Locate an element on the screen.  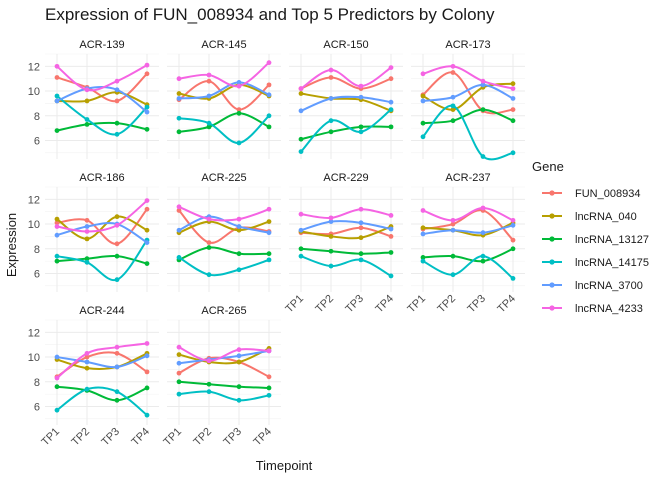
y-tick-label: 12 is located at coordinates (34, 333).